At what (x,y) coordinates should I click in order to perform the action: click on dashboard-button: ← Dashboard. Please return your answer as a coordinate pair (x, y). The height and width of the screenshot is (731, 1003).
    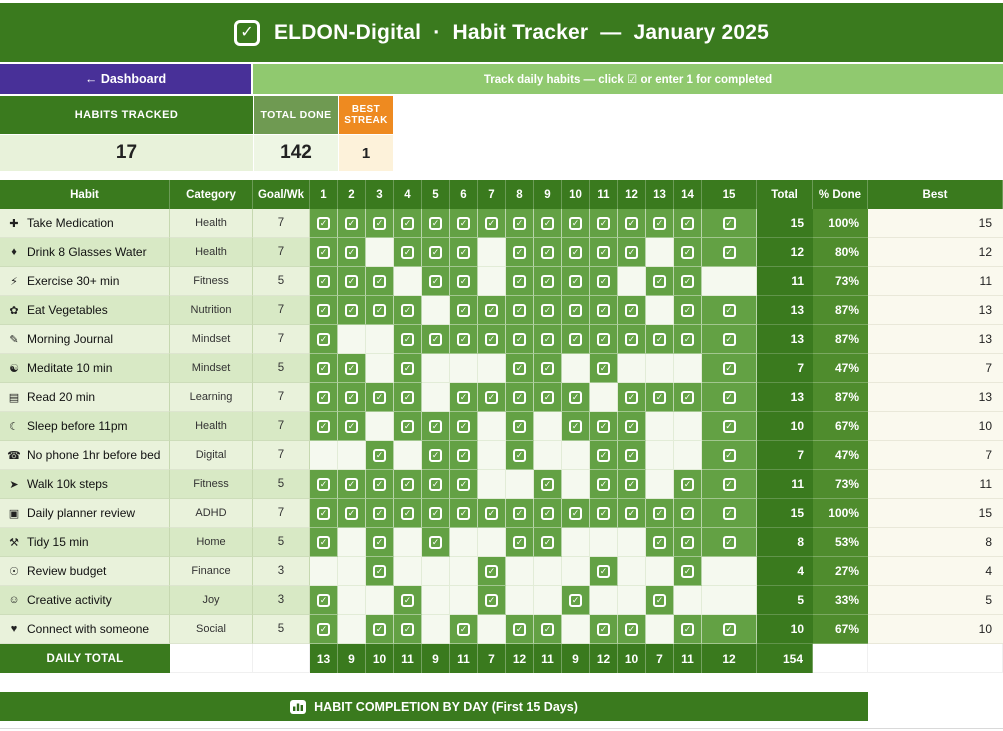
    Looking at the image, I should click on (126, 79).